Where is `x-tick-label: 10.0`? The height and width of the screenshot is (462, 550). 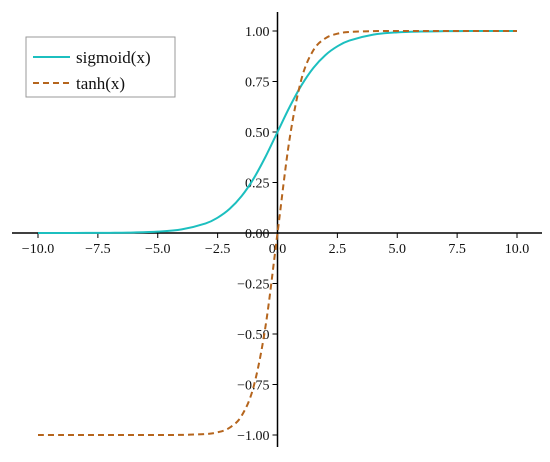
x-tick-label: 10.0 is located at coordinates (517, 249).